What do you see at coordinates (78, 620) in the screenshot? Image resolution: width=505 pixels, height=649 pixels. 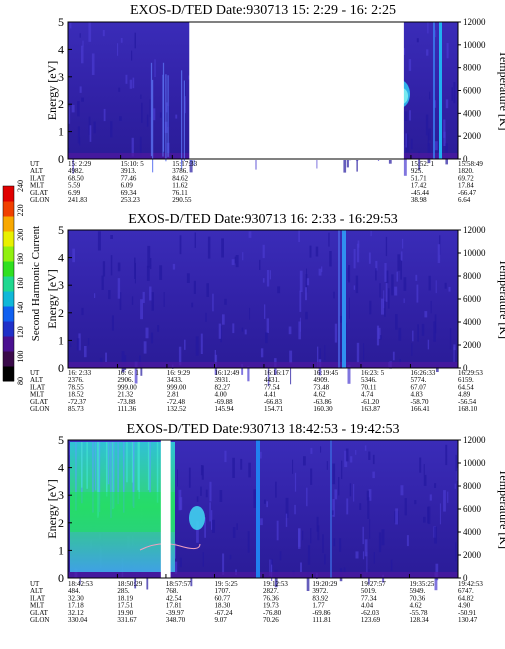 I see `orbit-value: 330.04` at bounding box center [78, 620].